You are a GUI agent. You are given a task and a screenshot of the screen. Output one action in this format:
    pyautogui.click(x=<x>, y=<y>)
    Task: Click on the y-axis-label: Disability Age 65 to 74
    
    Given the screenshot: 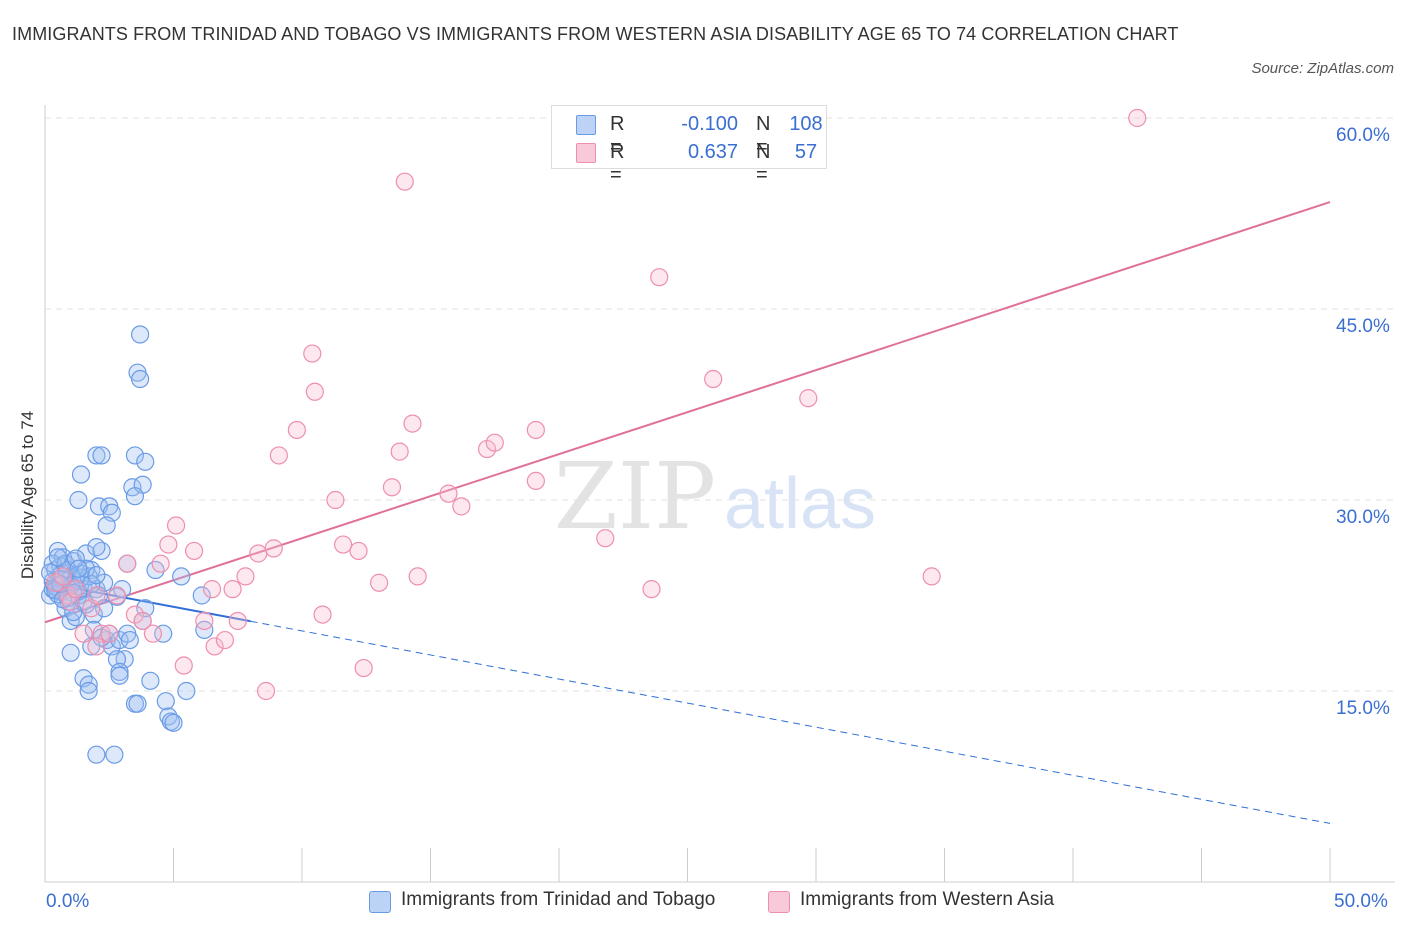 What is the action you would take?
    pyautogui.click(x=27, y=495)
    